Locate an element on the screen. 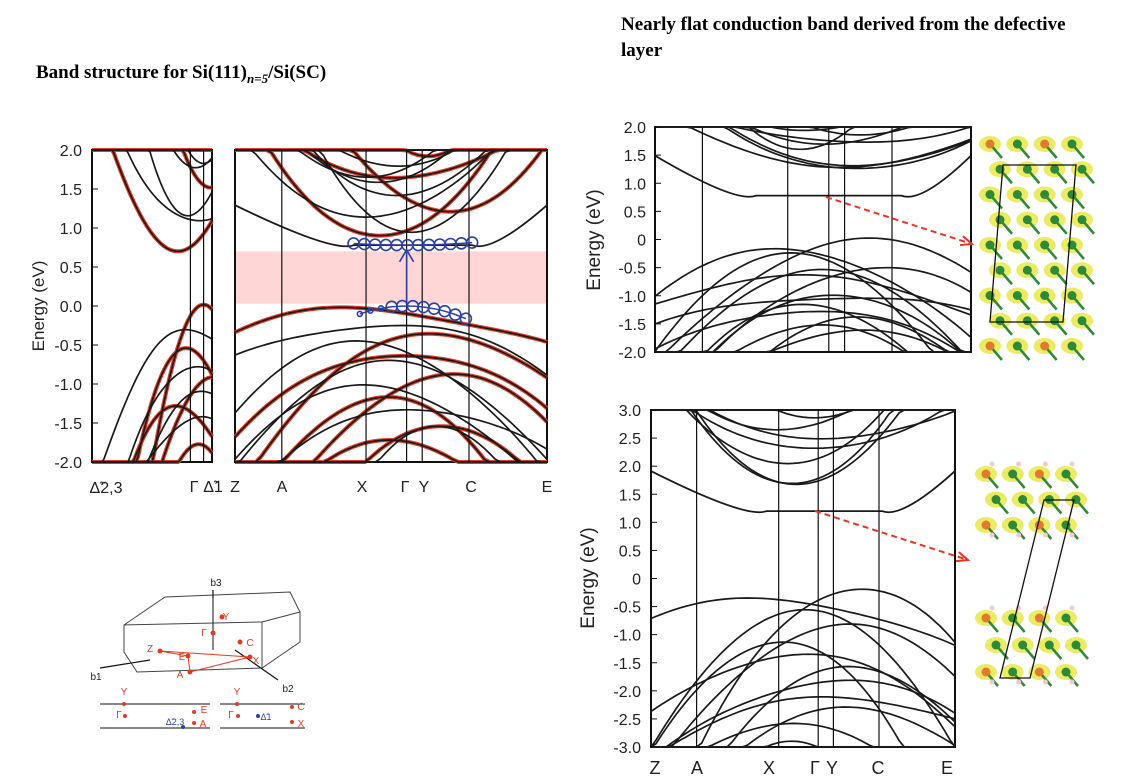  panel-c-ytick-label: 1.5 is located at coordinates (630, 495).